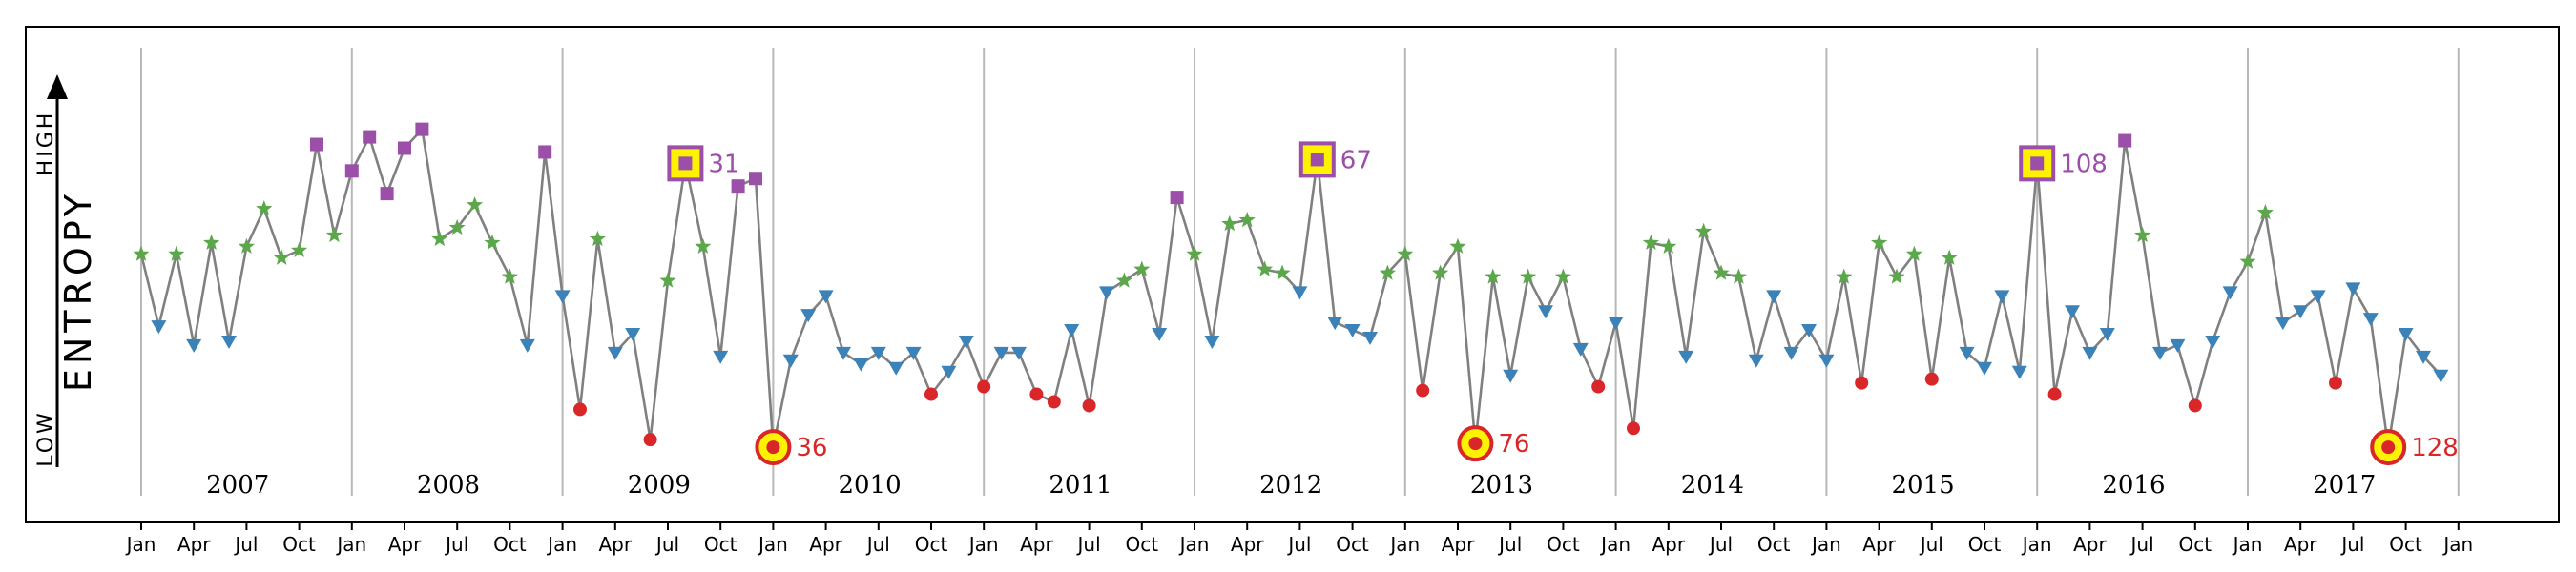 The image size is (2576, 572). What do you see at coordinates (237, 486) in the screenshot?
I see `year-label-2007: 2007` at bounding box center [237, 486].